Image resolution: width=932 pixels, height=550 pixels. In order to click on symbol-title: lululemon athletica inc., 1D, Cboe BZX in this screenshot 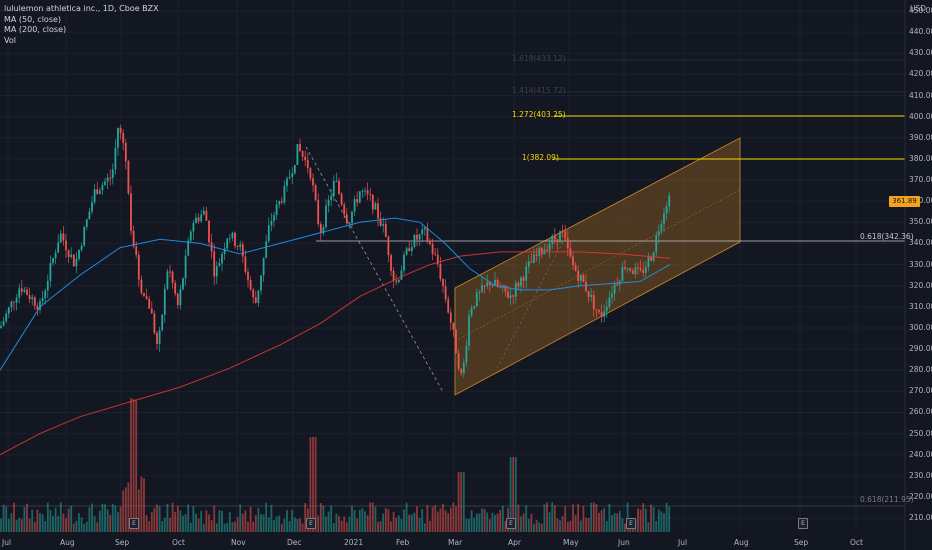, I will do `click(81, 8)`.